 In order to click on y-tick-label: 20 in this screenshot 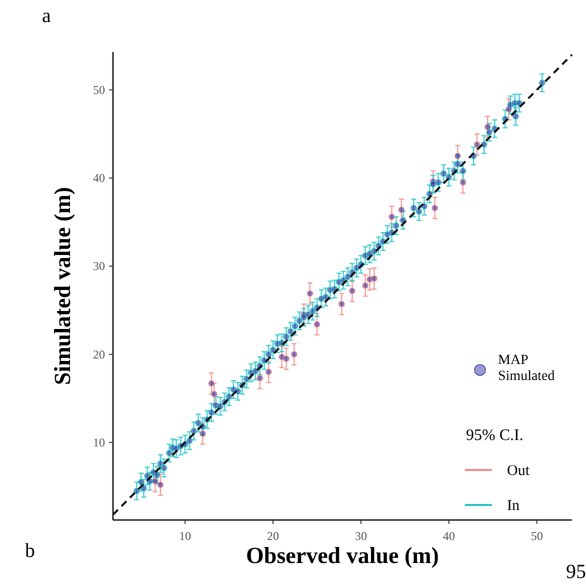, I will do `click(99, 354)`.